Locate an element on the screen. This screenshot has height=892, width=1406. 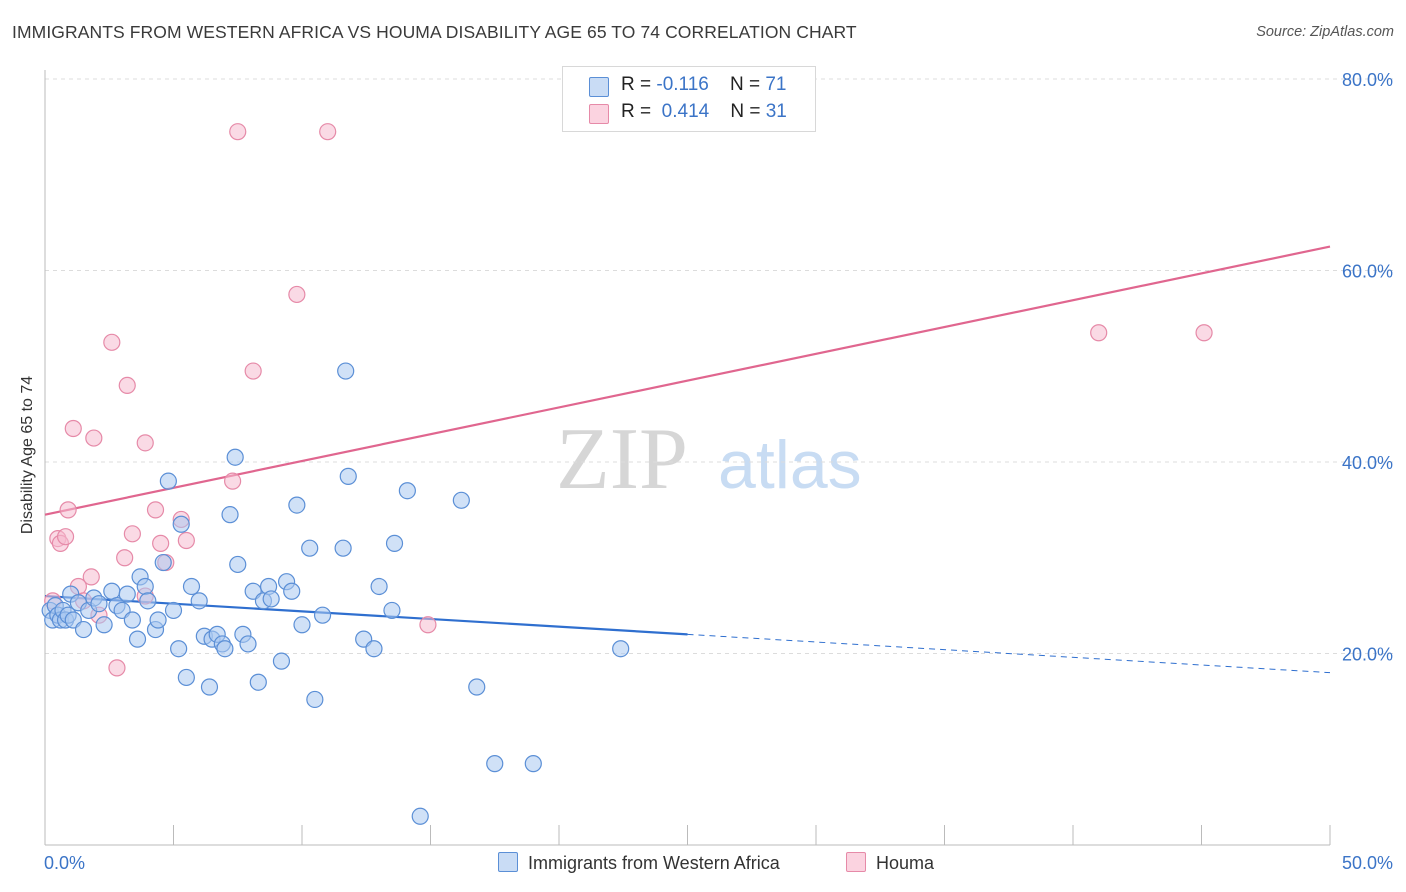
watermark-atlas: atlas is located at coordinates (790, 465).